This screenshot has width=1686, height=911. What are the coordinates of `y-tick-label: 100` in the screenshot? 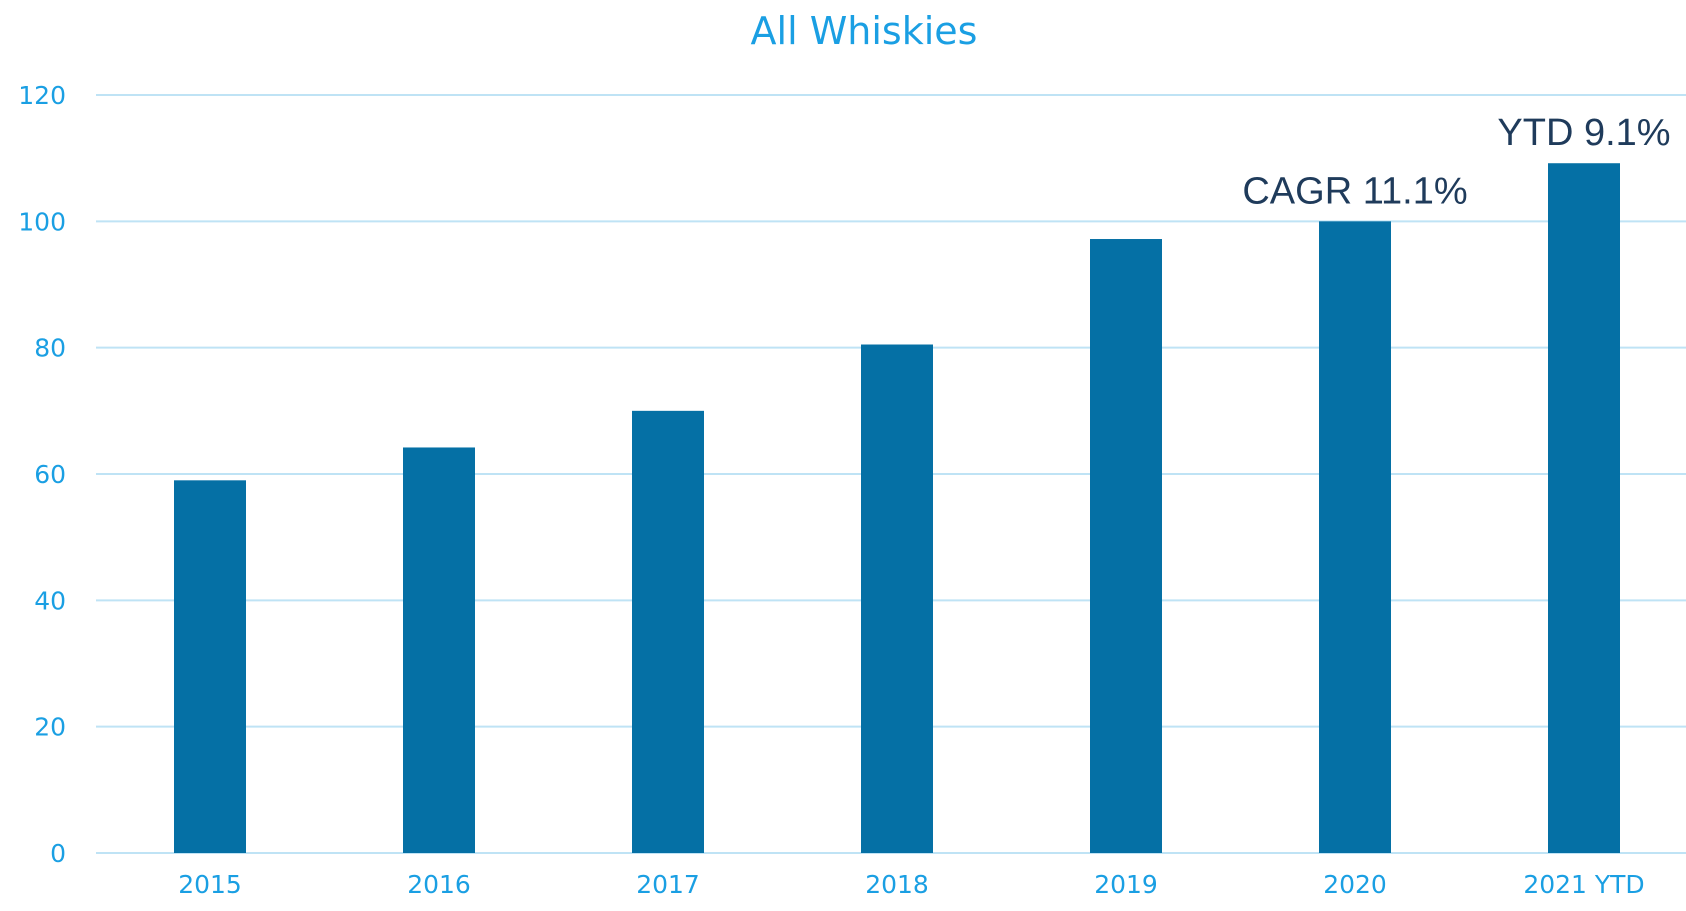 It's located at (42, 221).